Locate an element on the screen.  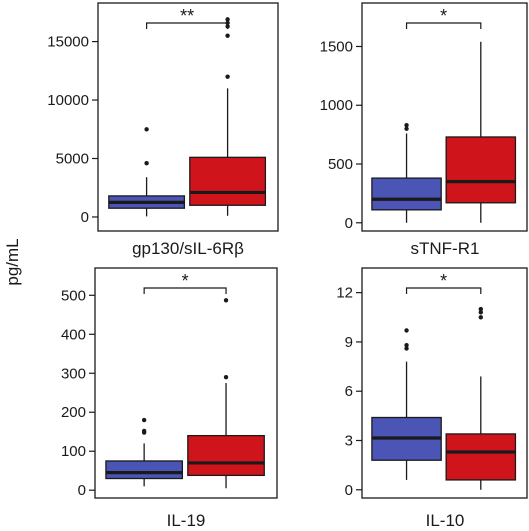
y-tick-label: 15000 is located at coordinates (68, 42).